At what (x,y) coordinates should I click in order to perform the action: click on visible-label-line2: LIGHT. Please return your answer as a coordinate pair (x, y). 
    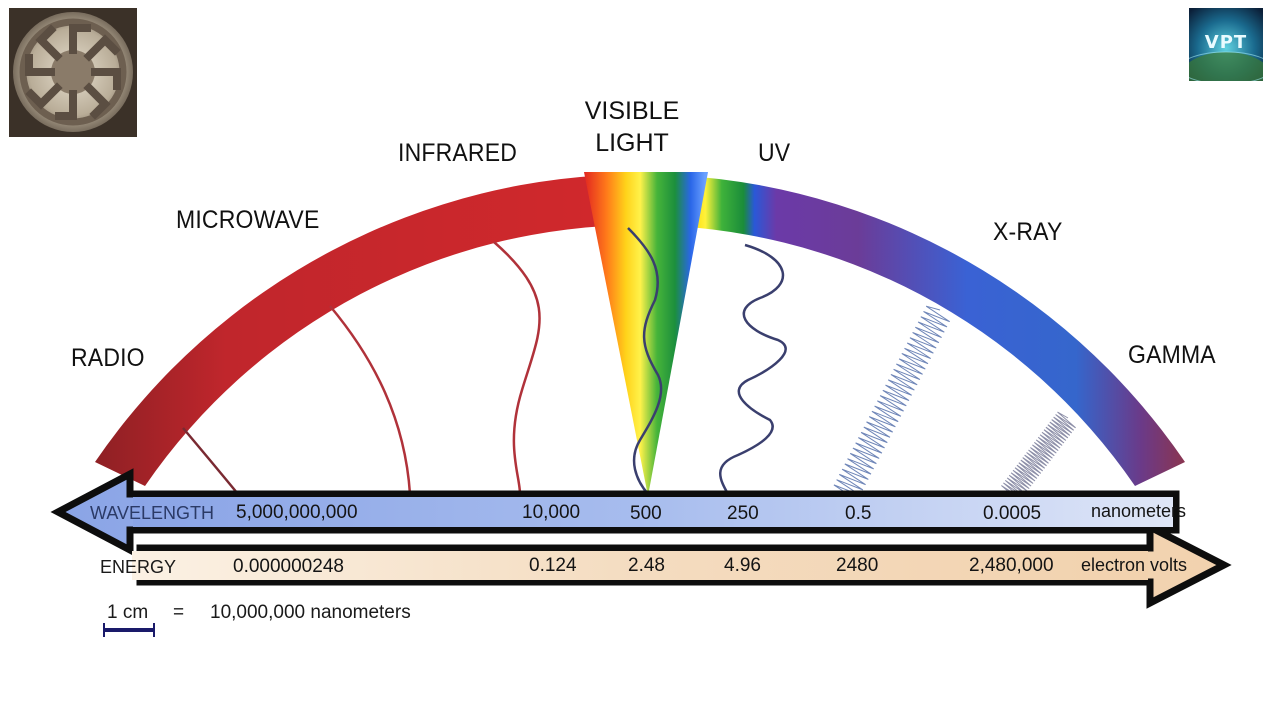
    Looking at the image, I should click on (632, 143).